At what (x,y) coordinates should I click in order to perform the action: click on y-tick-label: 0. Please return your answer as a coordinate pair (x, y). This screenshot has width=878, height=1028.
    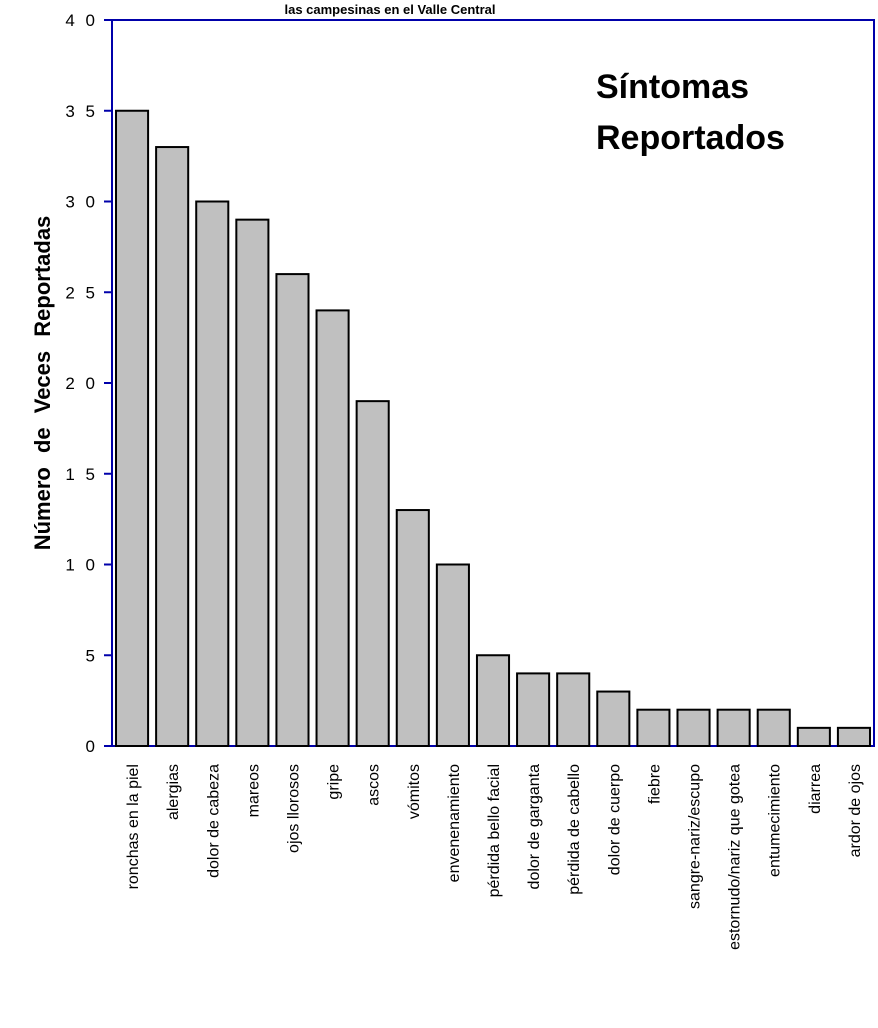
    Looking at the image, I should click on (92, 746).